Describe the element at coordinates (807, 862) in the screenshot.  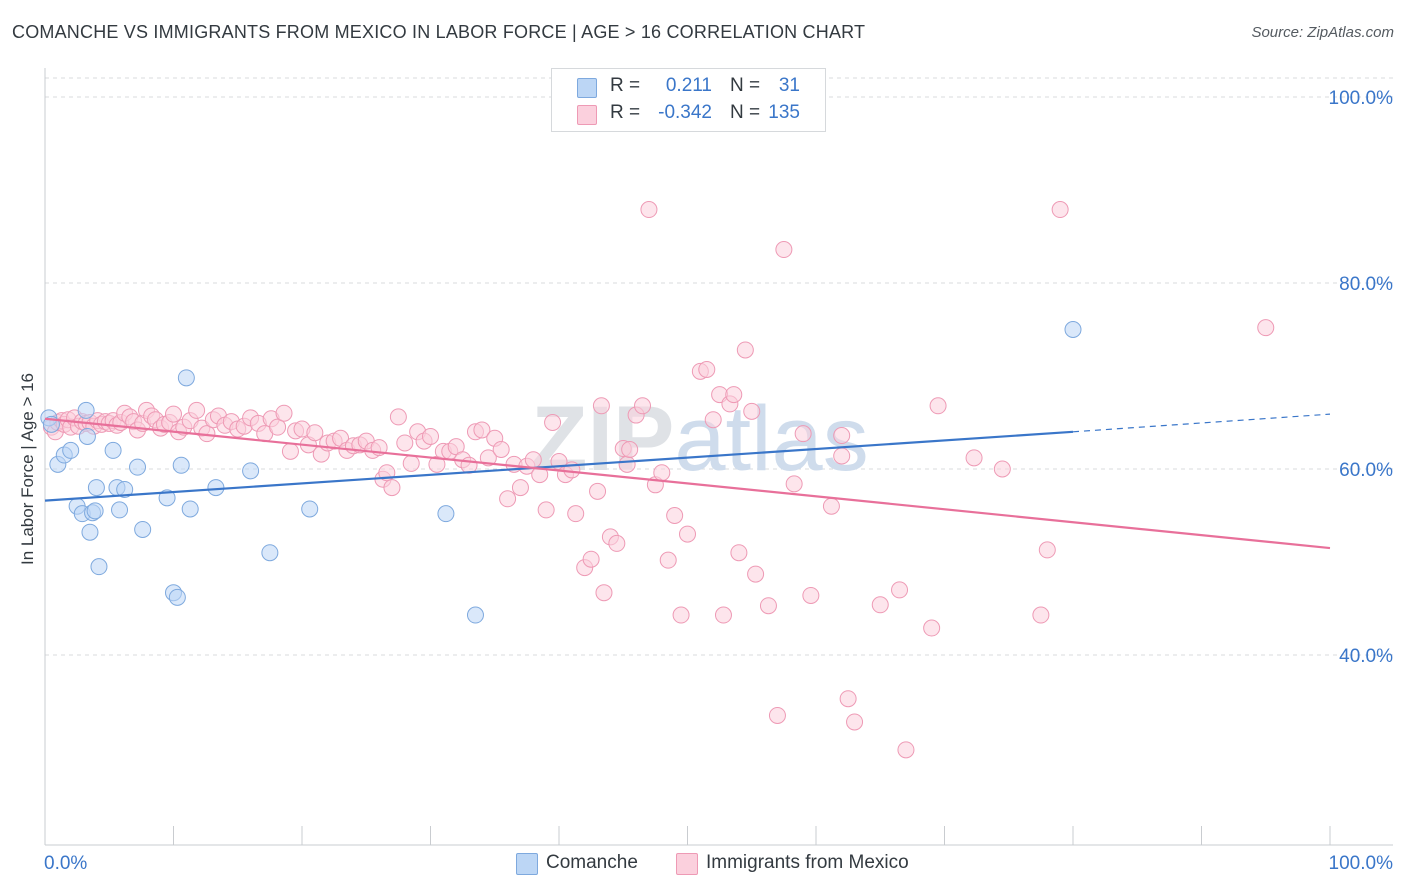
I see `legend-label-mexico: Immigrants from Mexico` at that location.